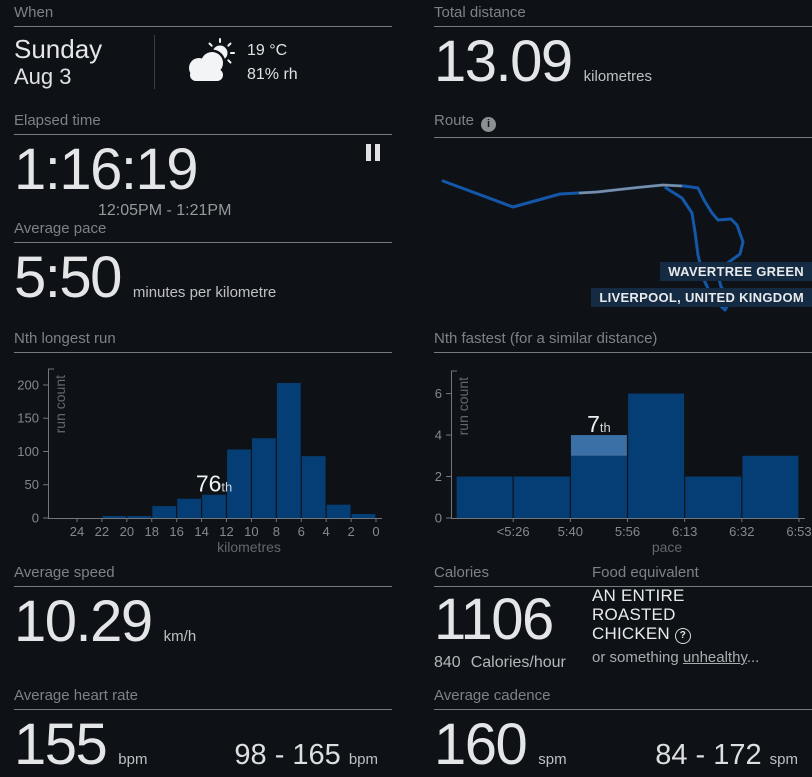 The width and height of the screenshot is (812, 777). Describe the element at coordinates (267, 50) in the screenshot. I see `temperature-text: 19 °C` at that location.